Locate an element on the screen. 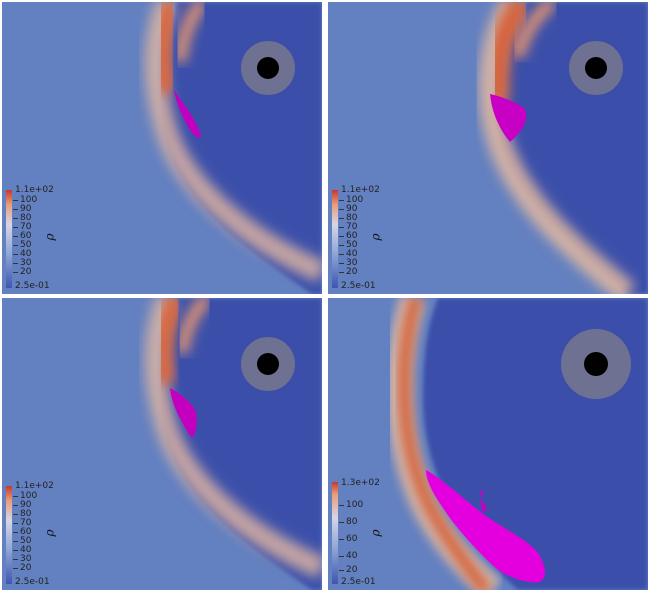 The image size is (649, 594). colorbar-min-2: 2.5e-01 is located at coordinates (358, 286).